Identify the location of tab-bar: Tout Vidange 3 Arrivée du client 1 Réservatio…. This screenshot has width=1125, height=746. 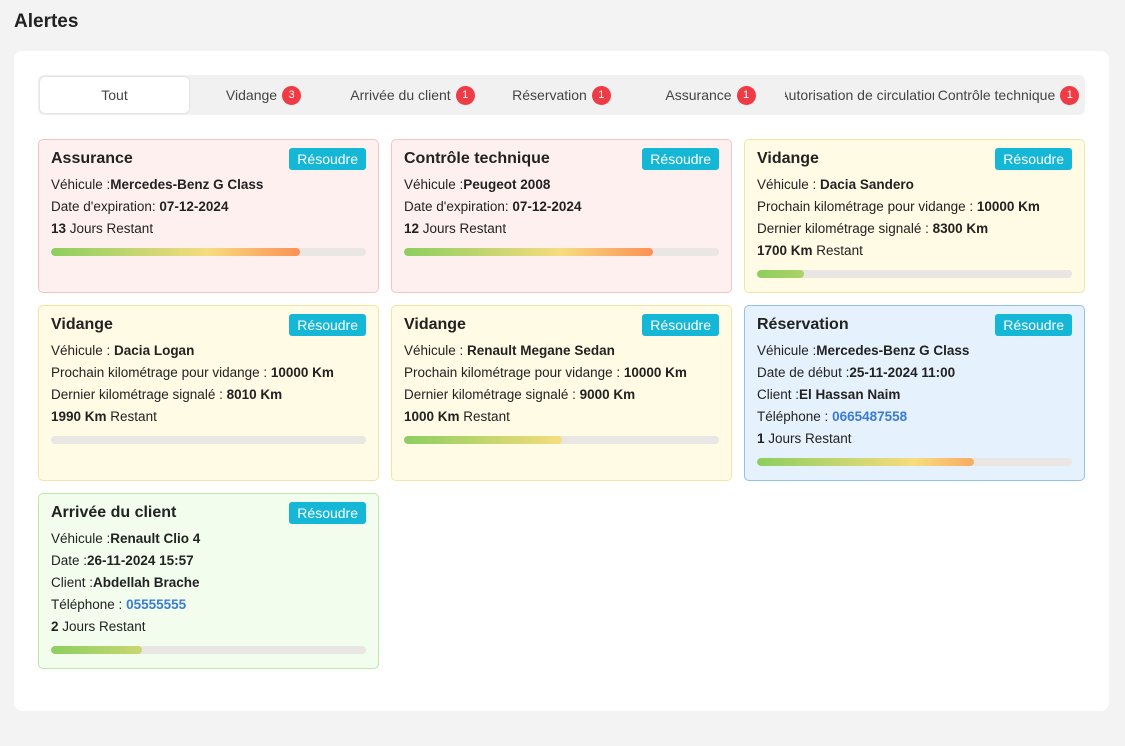
(561, 95).